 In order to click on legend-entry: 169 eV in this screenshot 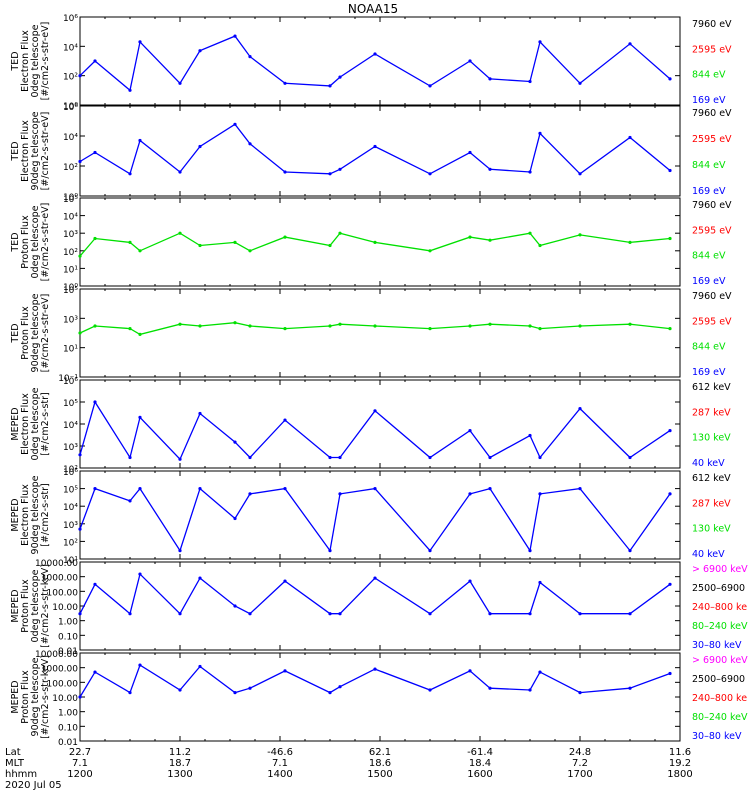, I will do `click(709, 372)`.